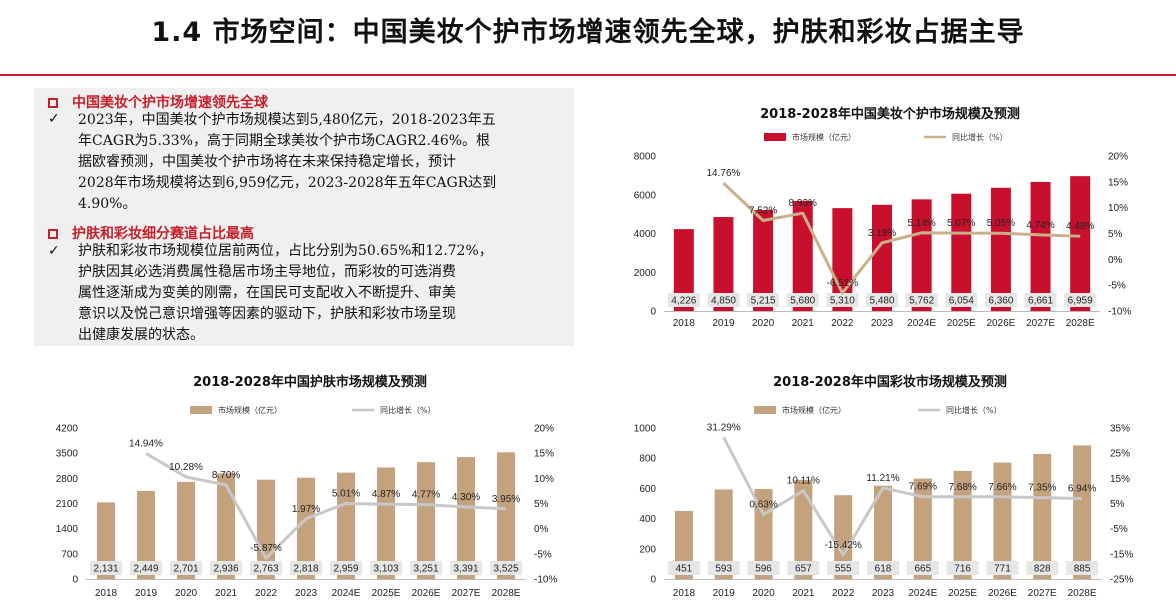 This screenshot has height=614, width=1176. I want to click on y-tick-label: 4000, so click(645, 234).